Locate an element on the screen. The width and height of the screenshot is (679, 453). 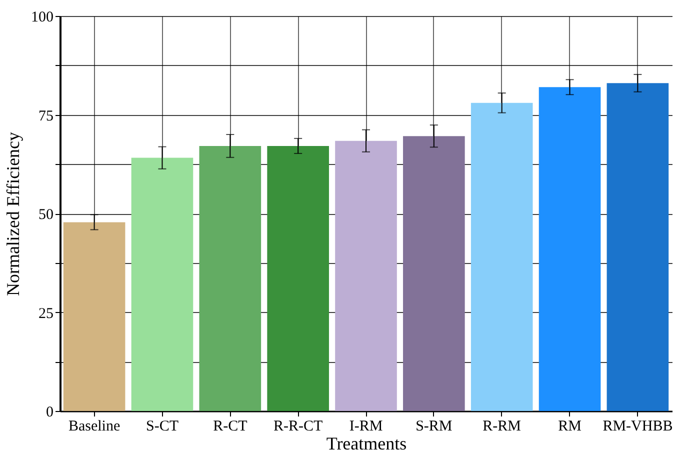
x-tick-label: R-CT is located at coordinates (230, 426).